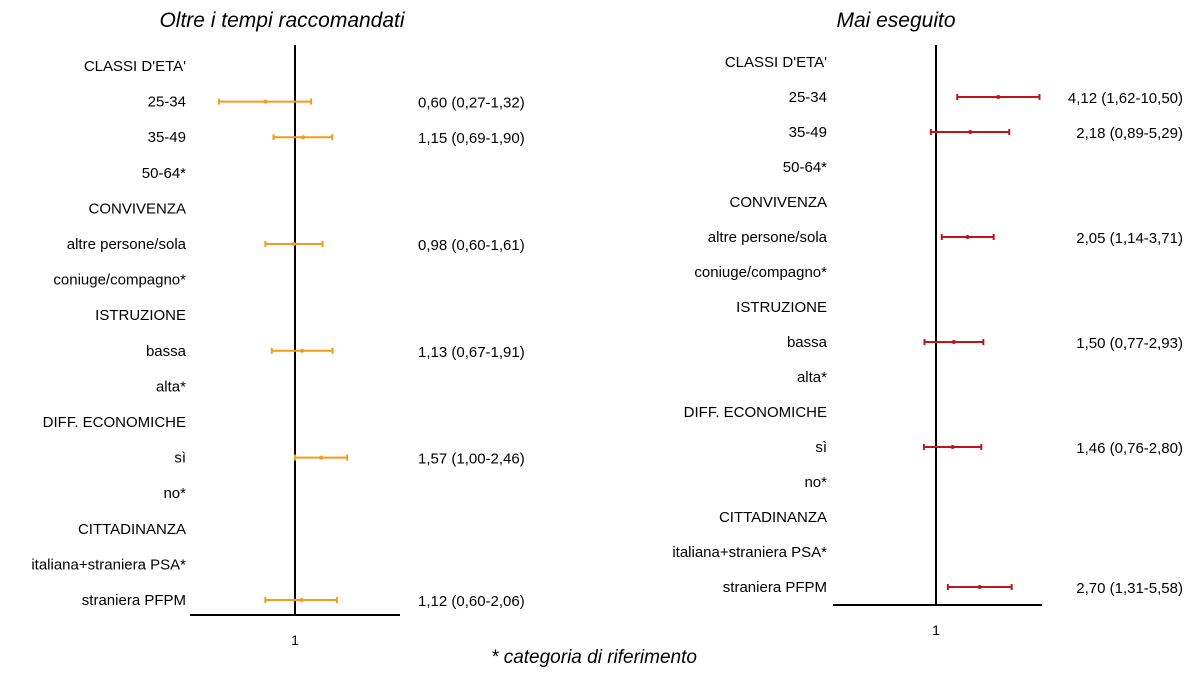 The height and width of the screenshot is (674, 1189). I want to click on panel-title: Mai eseguito, so click(895, 20).